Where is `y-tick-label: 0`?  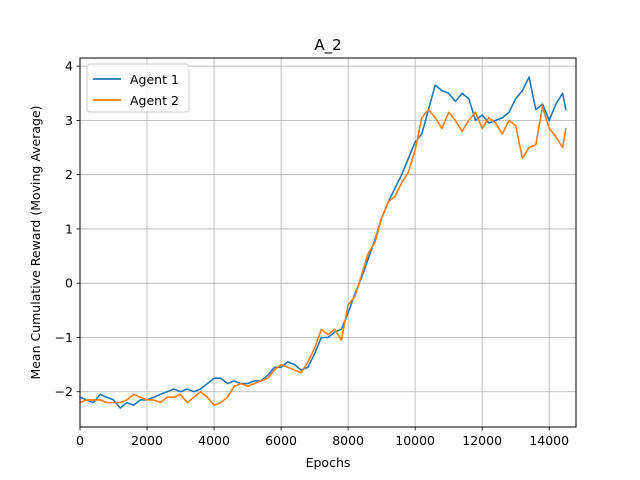 y-tick-label: 0 is located at coordinates (69, 283).